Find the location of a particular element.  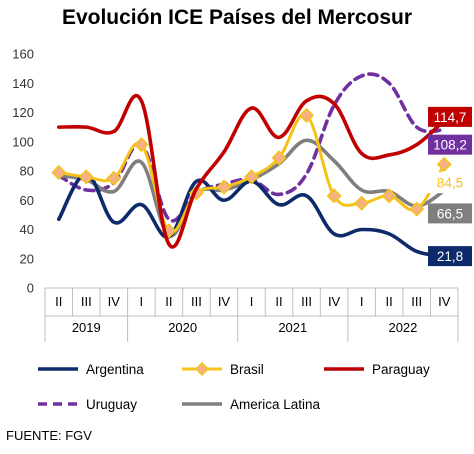

y-tick-label: 120 is located at coordinates (23, 112).